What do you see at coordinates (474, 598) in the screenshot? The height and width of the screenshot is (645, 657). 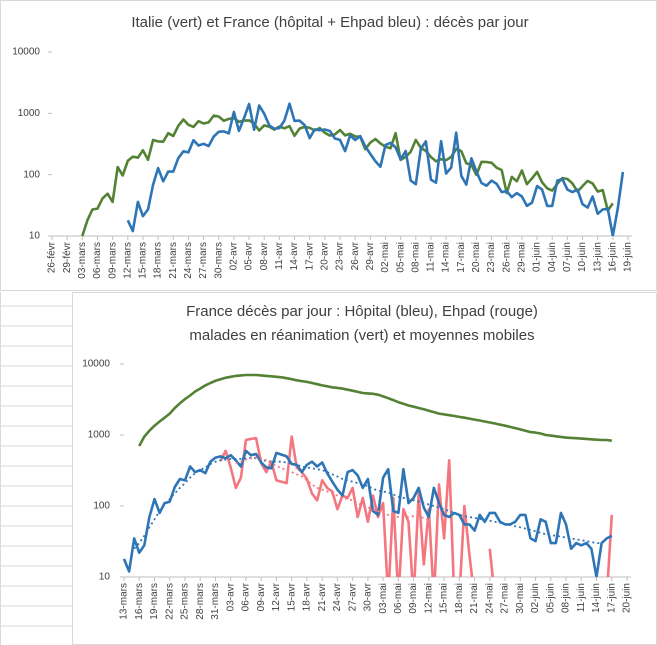 I see `x-tick-label: 21-mai` at bounding box center [474, 598].